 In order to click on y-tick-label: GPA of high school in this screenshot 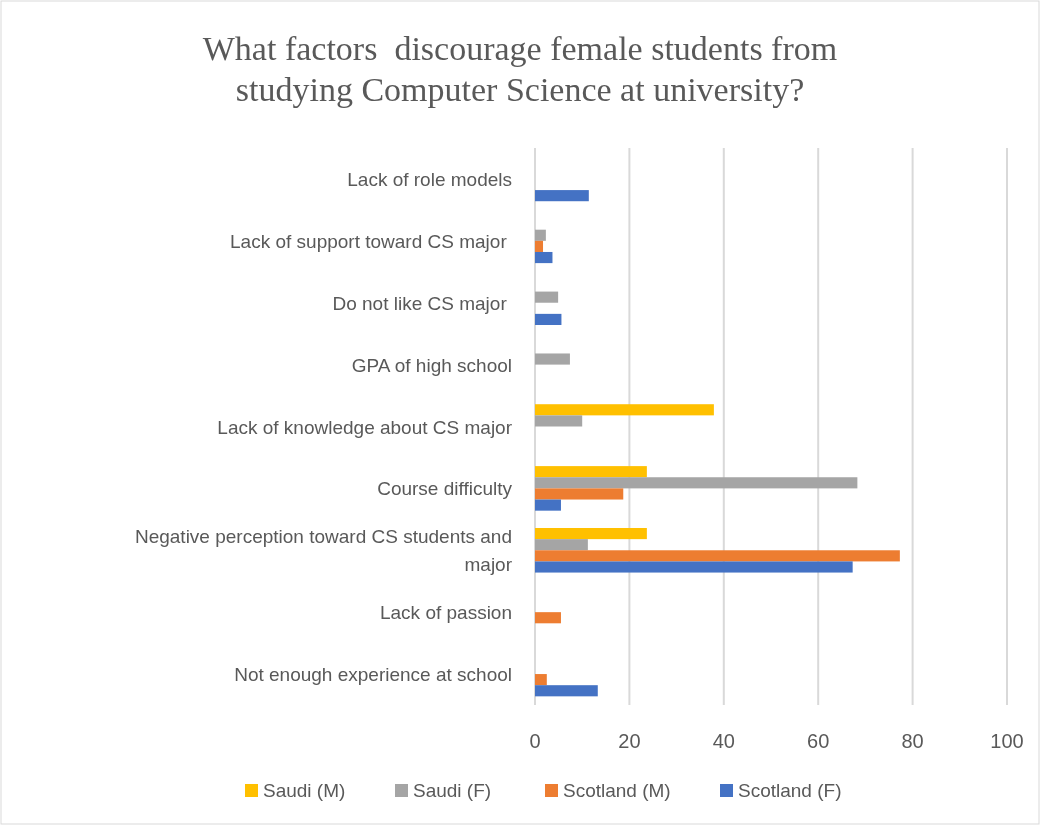, I will do `click(431, 365)`.